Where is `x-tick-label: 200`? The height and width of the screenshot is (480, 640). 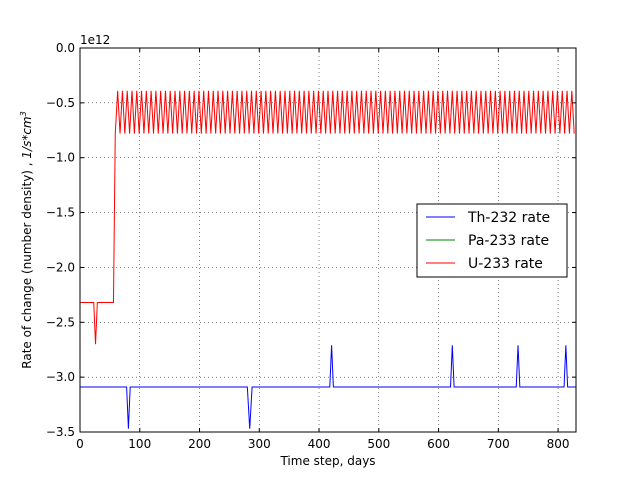 x-tick-label: 200 is located at coordinates (199, 444).